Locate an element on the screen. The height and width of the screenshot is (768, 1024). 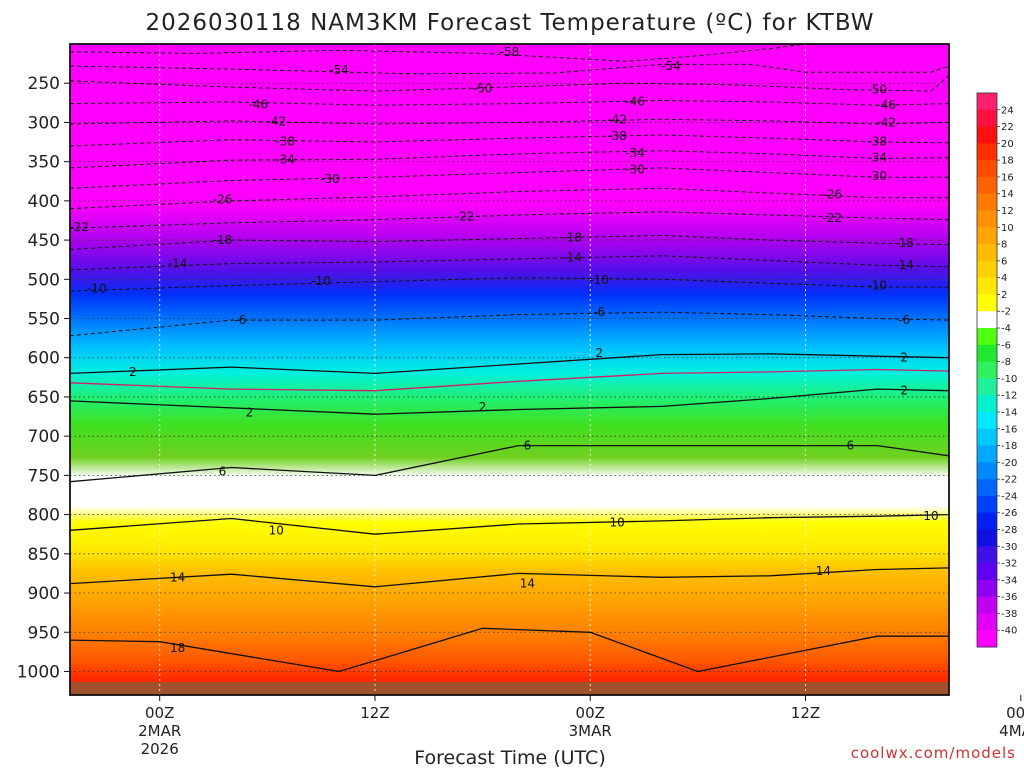
colorbar-label: 12 is located at coordinates (1007, 211).